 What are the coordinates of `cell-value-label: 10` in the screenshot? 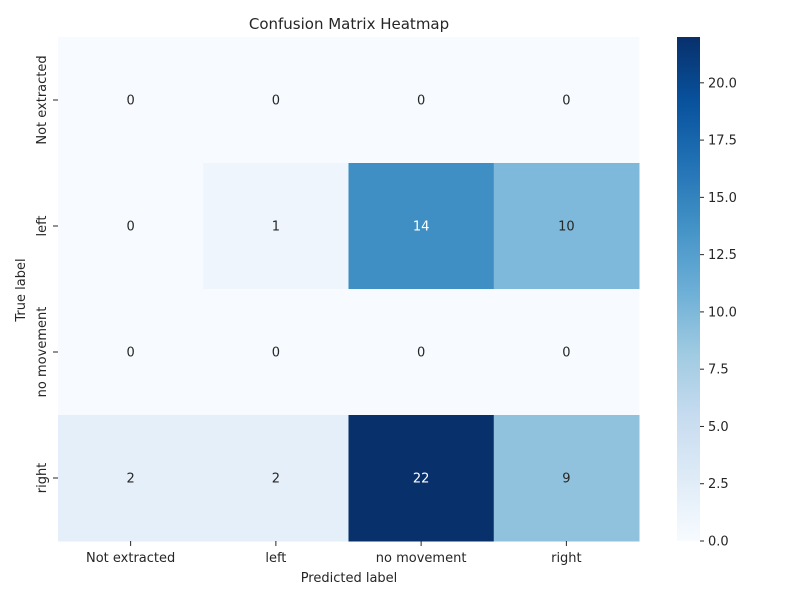 It's located at (566, 227).